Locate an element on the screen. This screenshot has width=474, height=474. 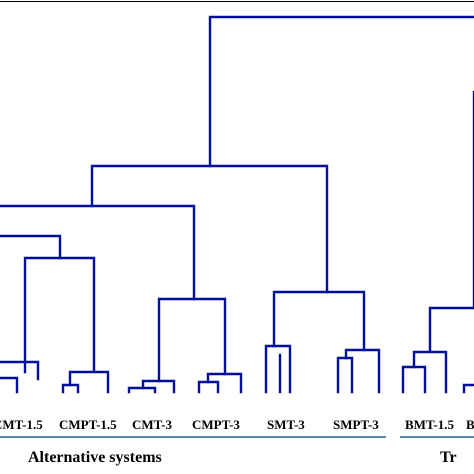
bmt15-leaf-branch is located at coordinates (414, 379).